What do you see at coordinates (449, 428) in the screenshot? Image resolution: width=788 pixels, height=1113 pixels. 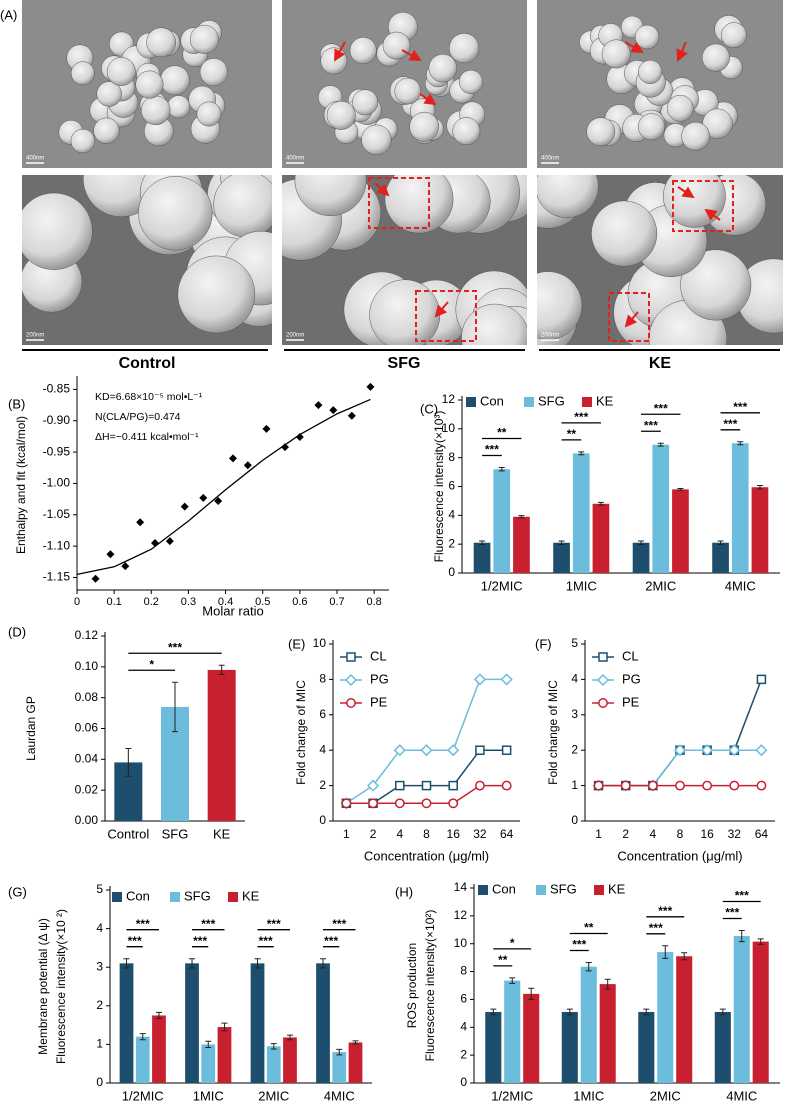 I see `y-tick-label: 10` at bounding box center [449, 428].